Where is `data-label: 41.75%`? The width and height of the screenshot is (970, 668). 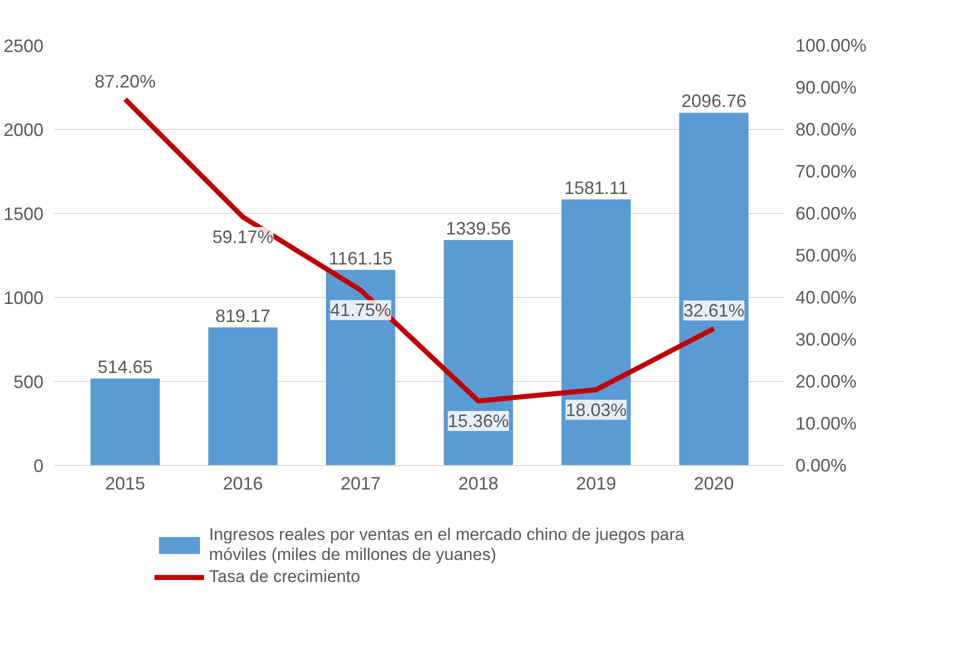 data-label: 41.75% is located at coordinates (361, 310).